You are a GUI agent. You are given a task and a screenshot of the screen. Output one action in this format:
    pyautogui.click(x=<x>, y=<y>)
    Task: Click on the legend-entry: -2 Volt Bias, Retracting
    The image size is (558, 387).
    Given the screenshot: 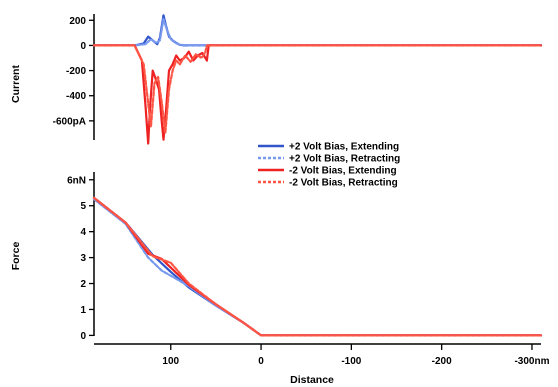 What is the action you would take?
    pyautogui.click(x=328, y=183)
    